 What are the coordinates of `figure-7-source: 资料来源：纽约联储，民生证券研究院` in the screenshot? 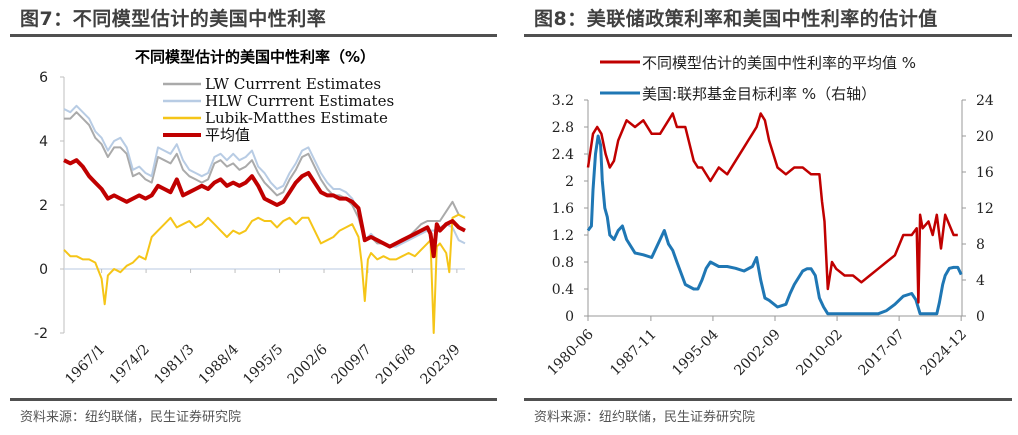 It's located at (131, 417).